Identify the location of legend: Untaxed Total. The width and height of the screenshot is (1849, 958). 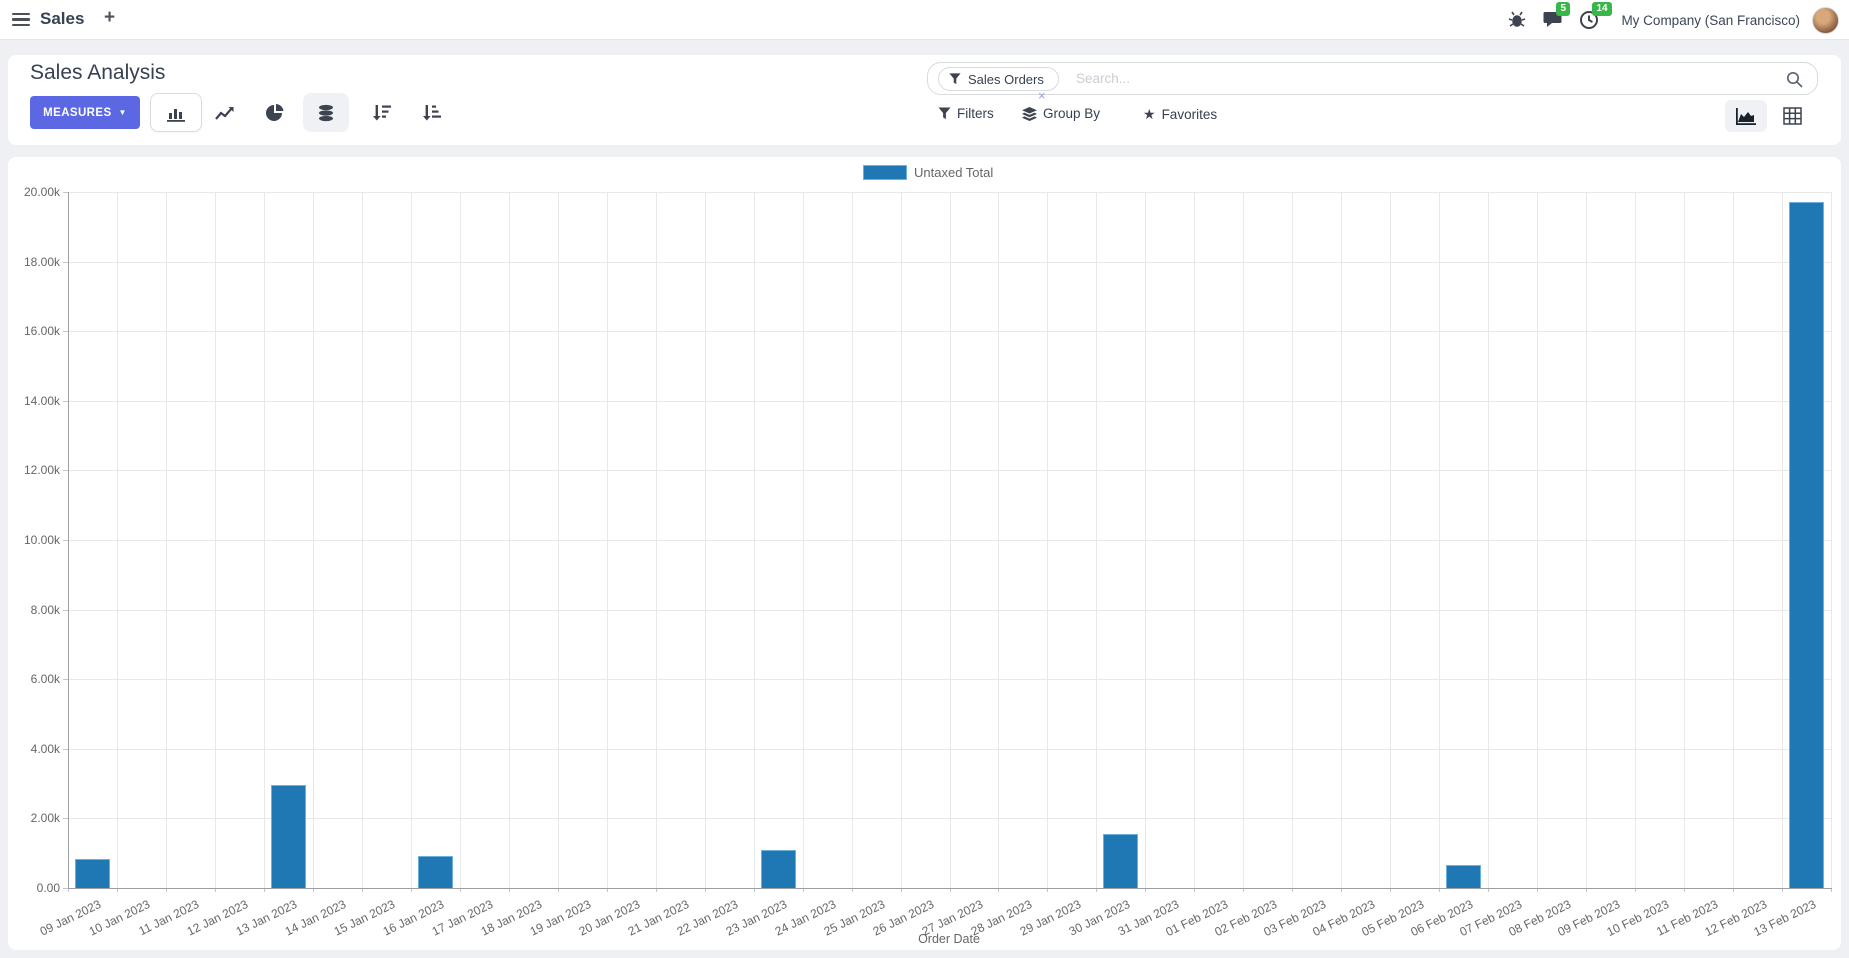
(928, 172).